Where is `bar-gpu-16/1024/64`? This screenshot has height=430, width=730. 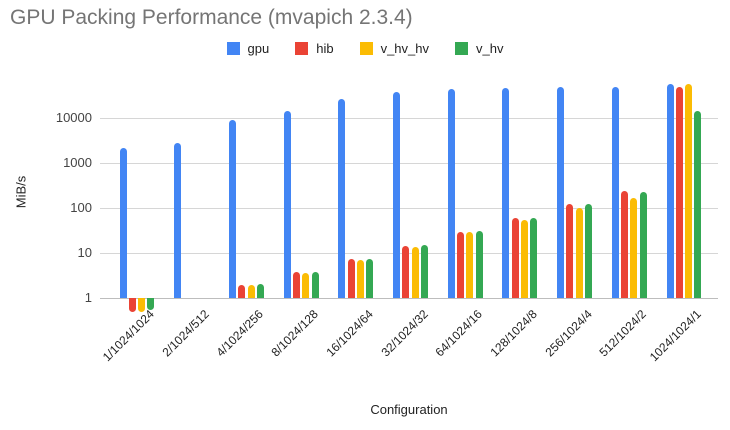 bar-gpu-16/1024/64 is located at coordinates (342, 198).